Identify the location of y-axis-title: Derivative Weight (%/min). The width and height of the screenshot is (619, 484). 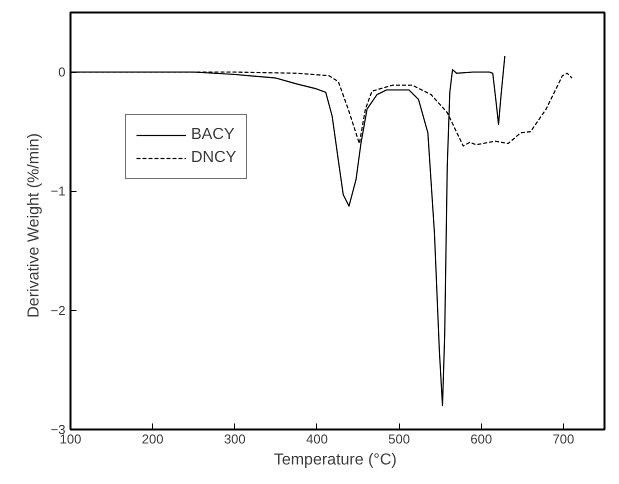
(34, 225).